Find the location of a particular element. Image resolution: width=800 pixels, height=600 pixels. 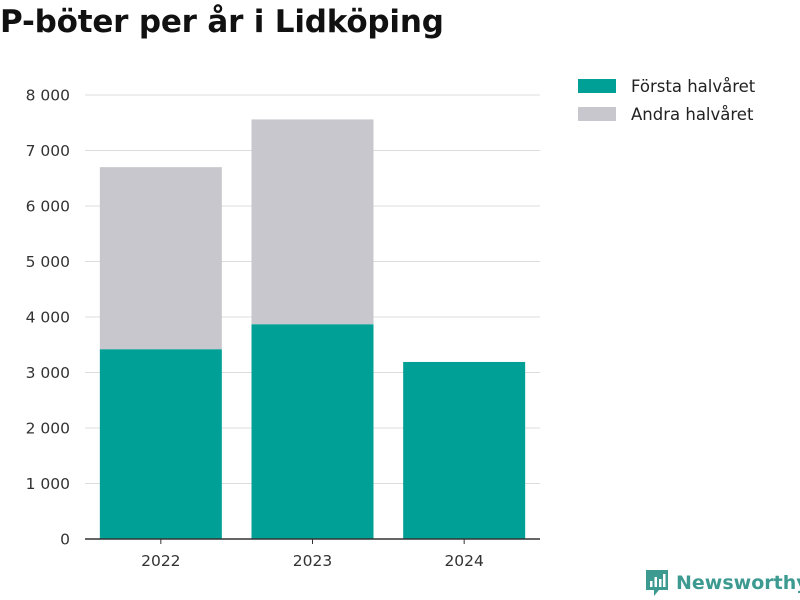

y-tick-label: 2 000 is located at coordinates (48, 429).